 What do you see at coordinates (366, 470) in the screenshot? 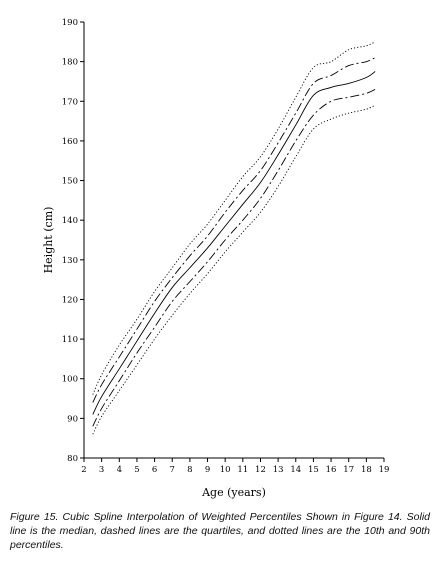
I see `x-tick-label-18: 18` at bounding box center [366, 470].